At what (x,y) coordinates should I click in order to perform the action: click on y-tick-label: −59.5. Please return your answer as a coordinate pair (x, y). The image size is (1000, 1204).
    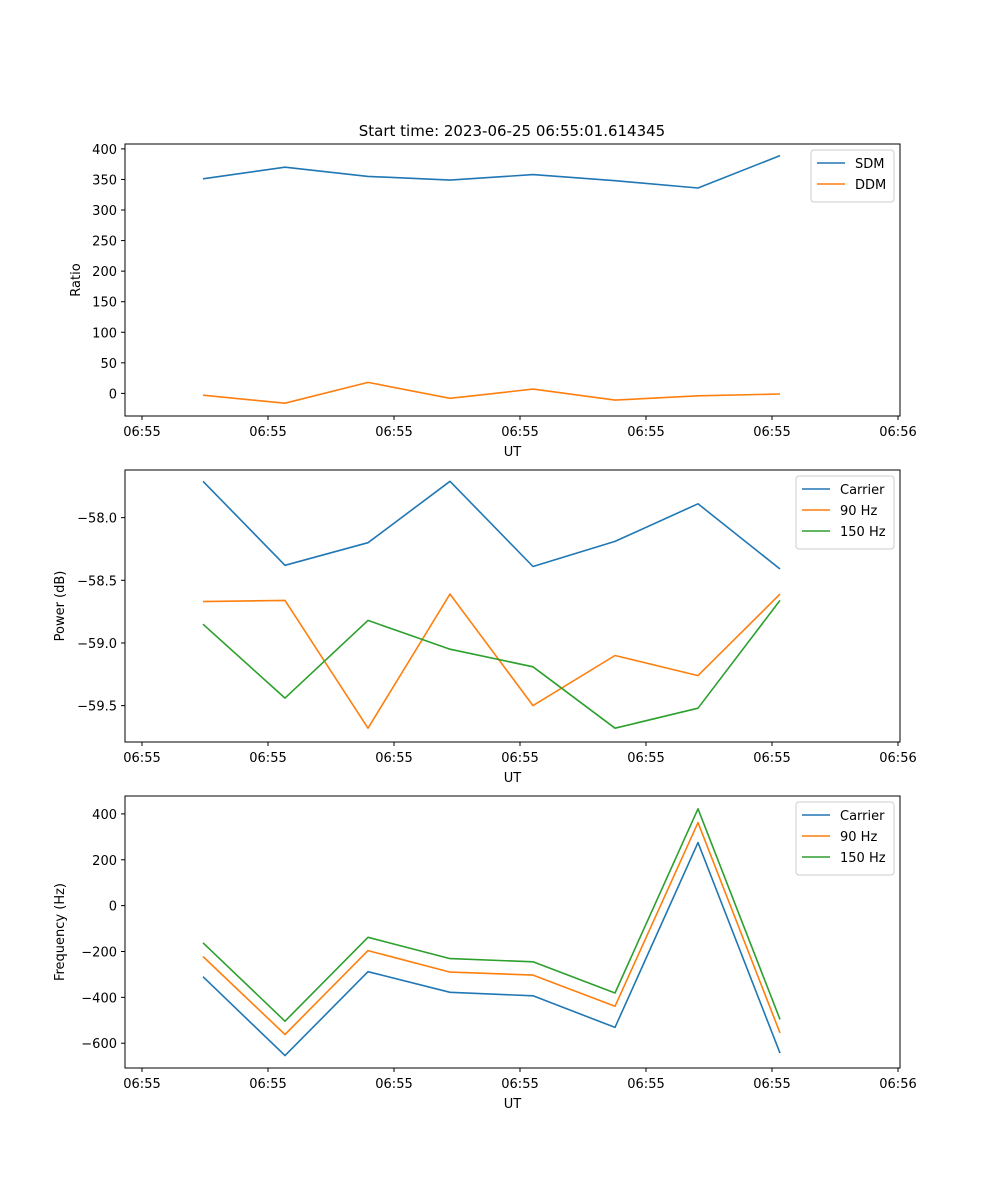
    Looking at the image, I should click on (97, 707).